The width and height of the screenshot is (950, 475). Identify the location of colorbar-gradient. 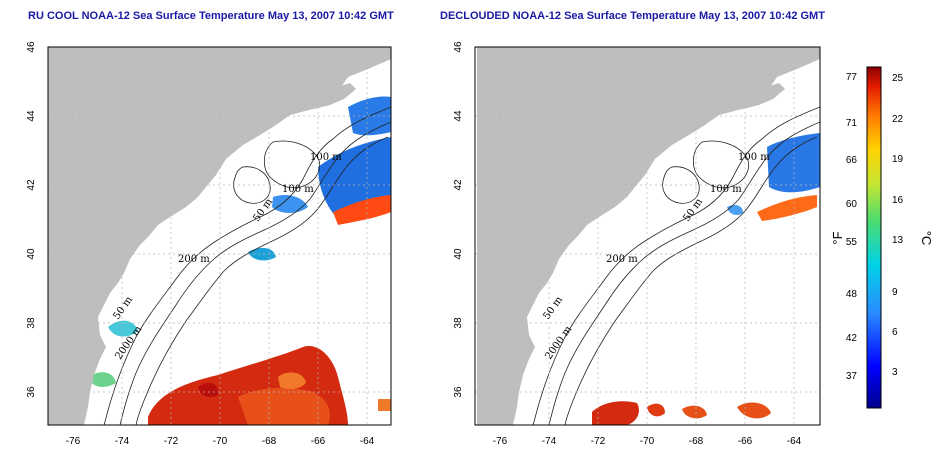
(874, 237).